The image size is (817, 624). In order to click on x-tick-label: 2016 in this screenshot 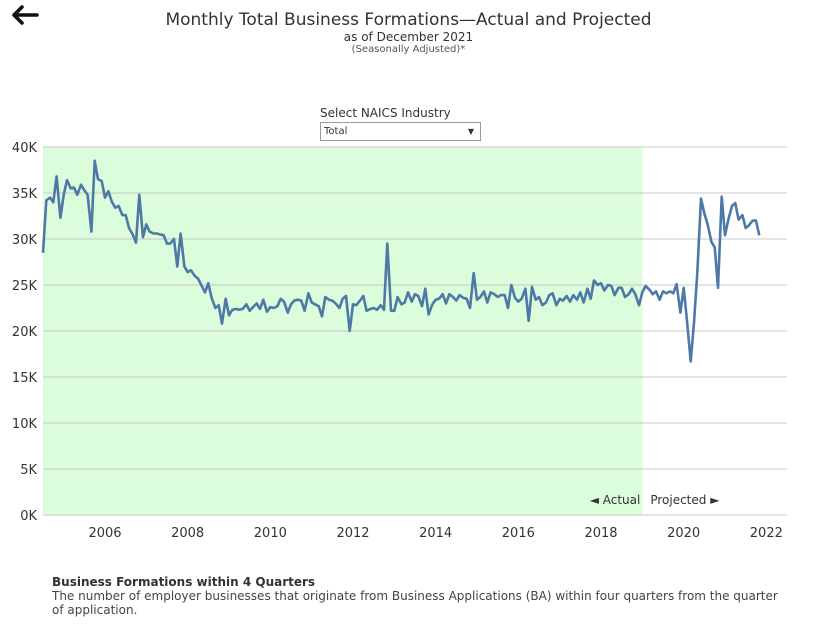, I will do `click(518, 533)`.